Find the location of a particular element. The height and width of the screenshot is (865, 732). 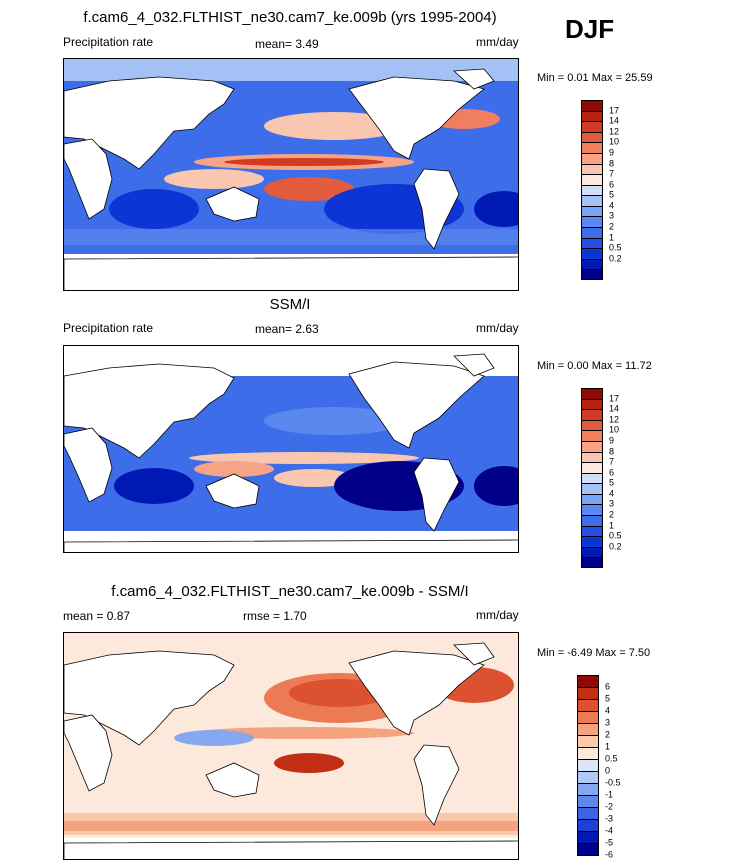

map-1-north-polar is located at coordinates (291, 70).